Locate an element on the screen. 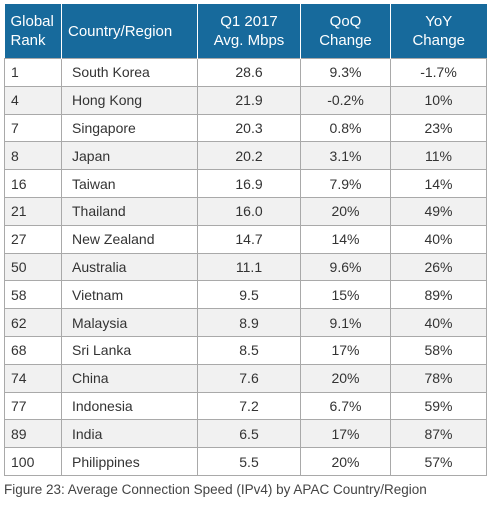 The height and width of the screenshot is (508, 490). header-yoy-change-line1: YoY is located at coordinates (439, 21).